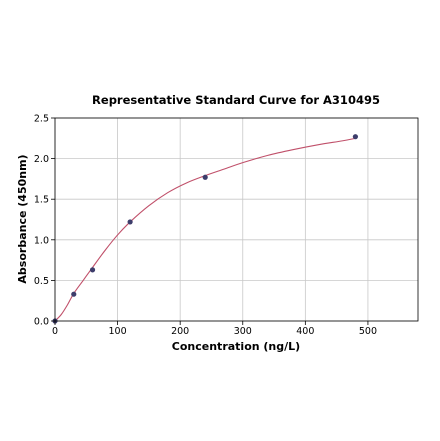 The height and width of the screenshot is (441, 440). Describe the element at coordinates (243, 331) in the screenshot. I see `x-tick-label: 300` at that location.